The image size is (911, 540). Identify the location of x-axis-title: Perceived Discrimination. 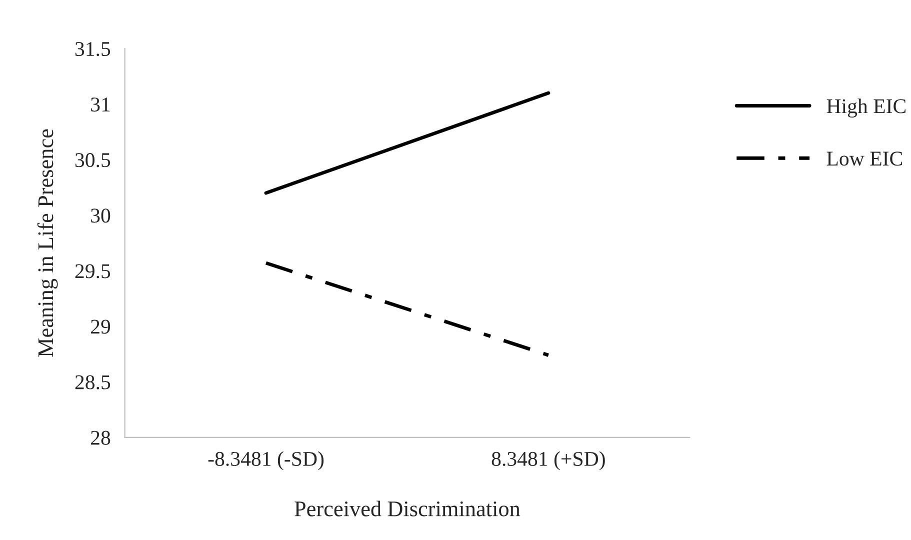
(407, 508).